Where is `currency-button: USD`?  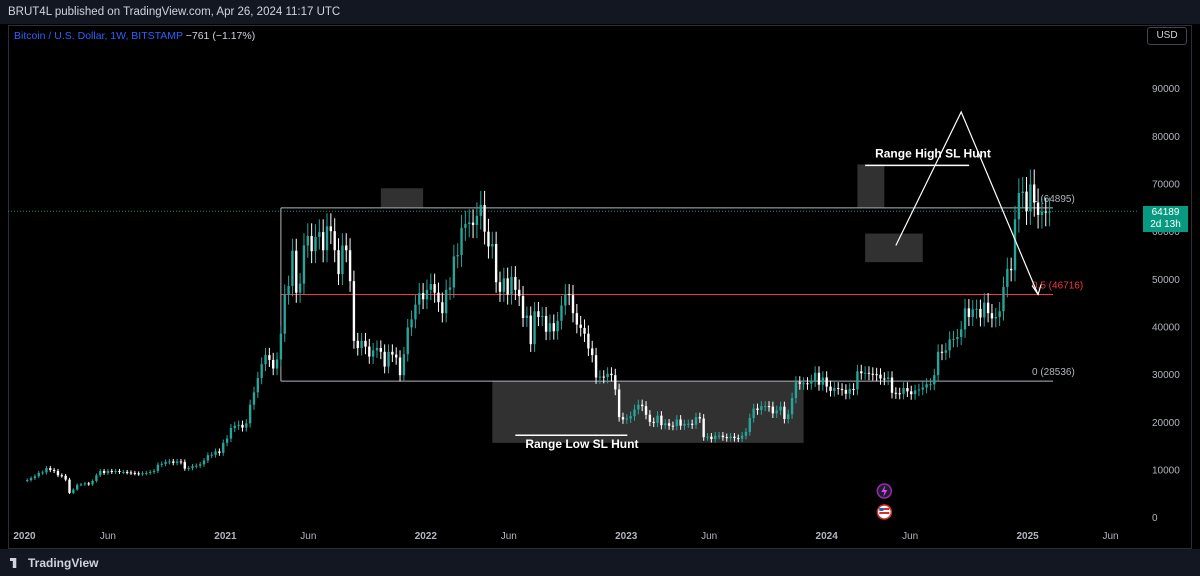 currency-button: USD is located at coordinates (1167, 36).